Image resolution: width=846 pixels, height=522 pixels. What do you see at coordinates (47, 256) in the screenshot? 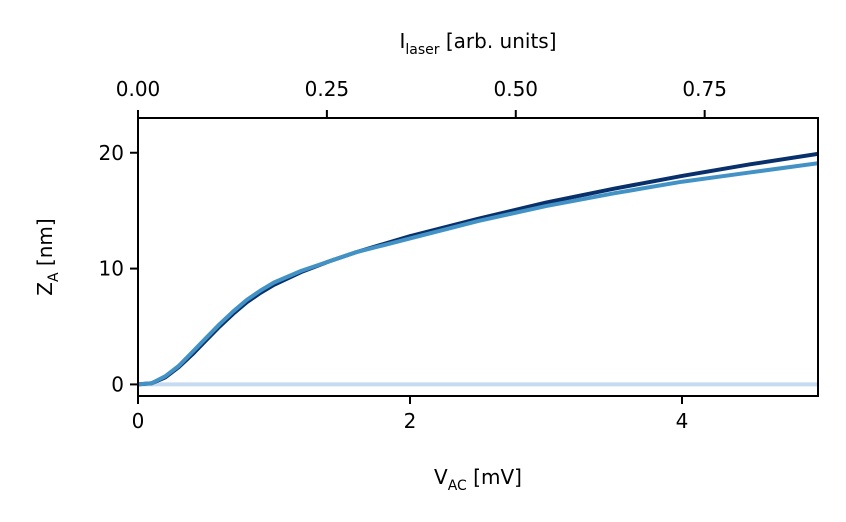
I see `y-axis-title: ZA [nm]` at bounding box center [47, 256].